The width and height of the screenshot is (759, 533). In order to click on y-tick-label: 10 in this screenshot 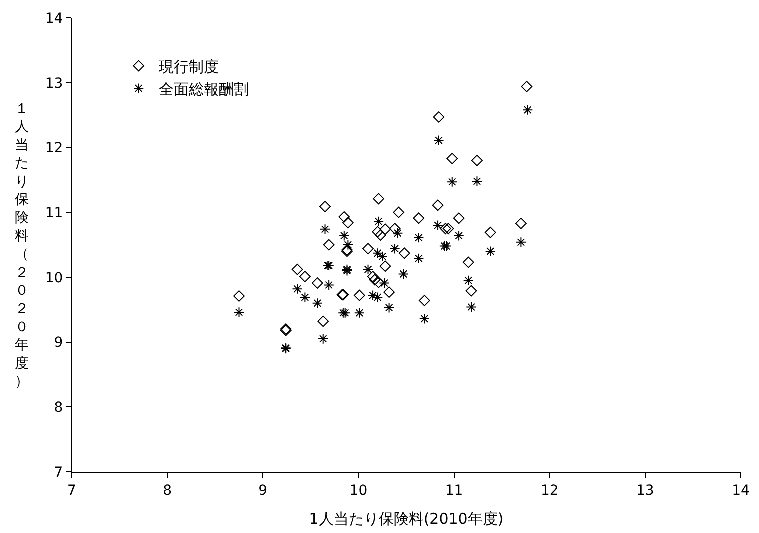, I will do `click(54, 278)`.